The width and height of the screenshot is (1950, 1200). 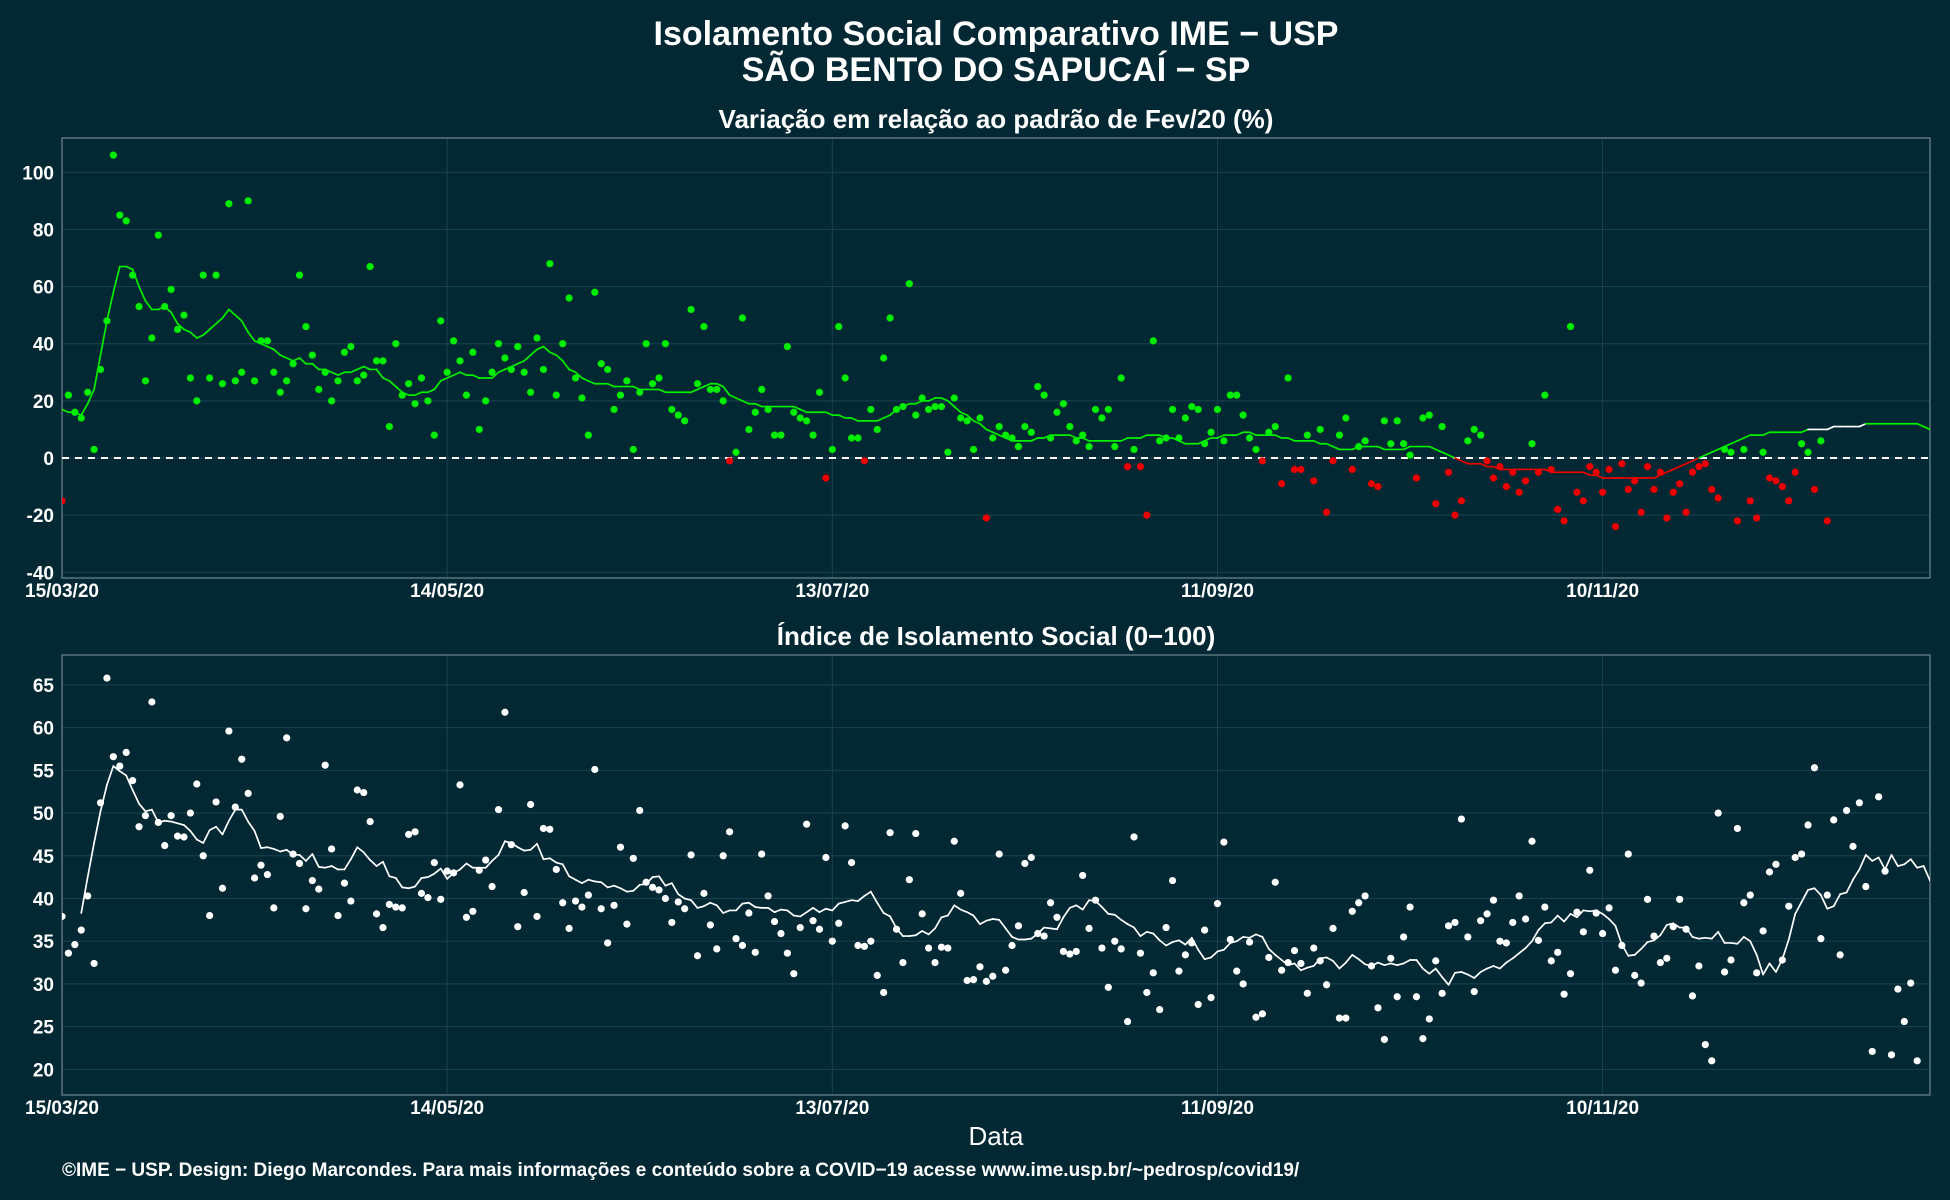 I want to click on p2-y-tick-label: 25, so click(x=44, y=1028).